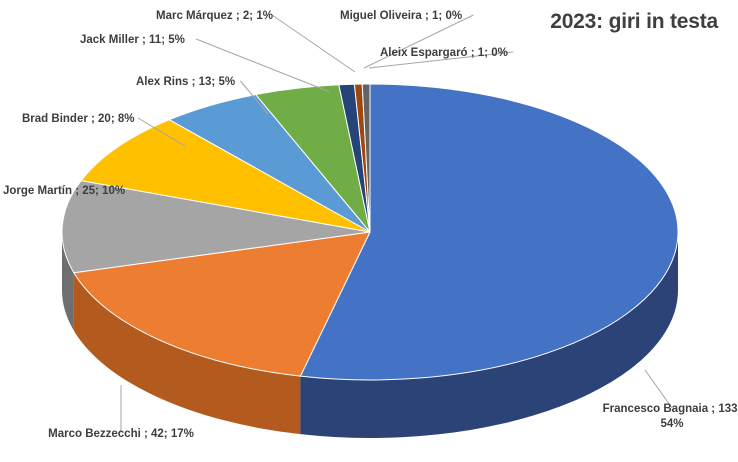 Image resolution: width=738 pixels, height=462 pixels. Describe the element at coordinates (670, 416) in the screenshot. I see `data-label: Francesco Bagnaia ; 133; 54%` at that location.